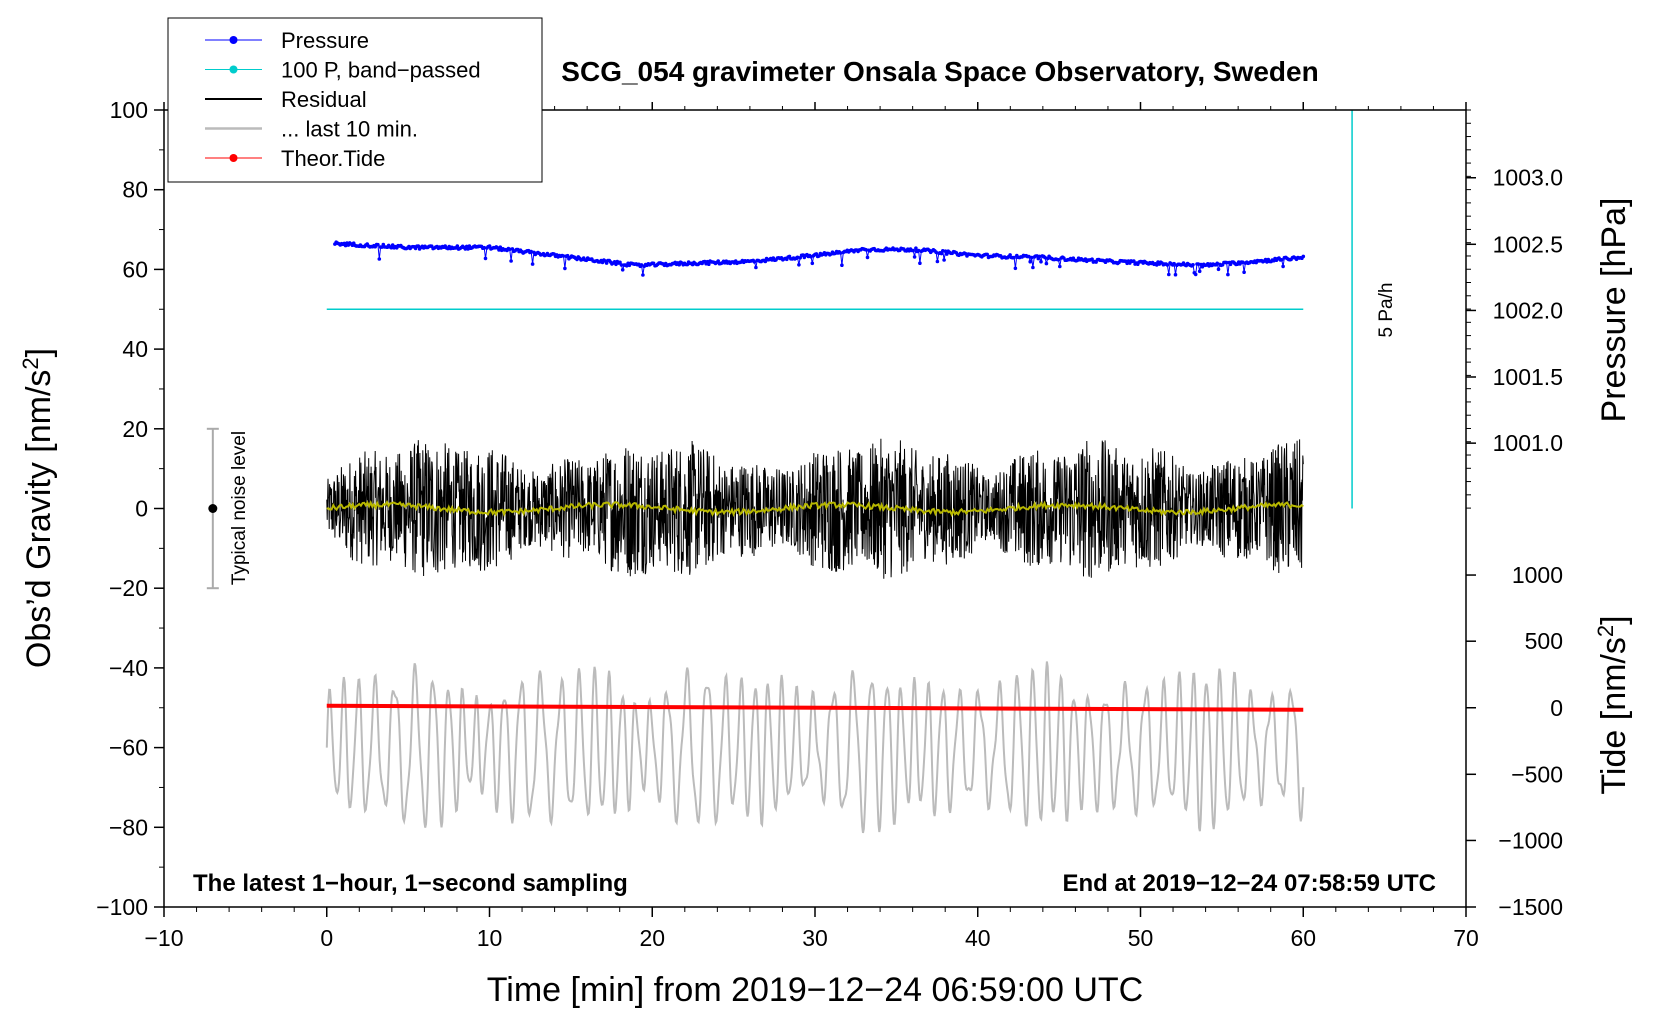  I want to click on x-tick-label: 0, so click(326, 938).